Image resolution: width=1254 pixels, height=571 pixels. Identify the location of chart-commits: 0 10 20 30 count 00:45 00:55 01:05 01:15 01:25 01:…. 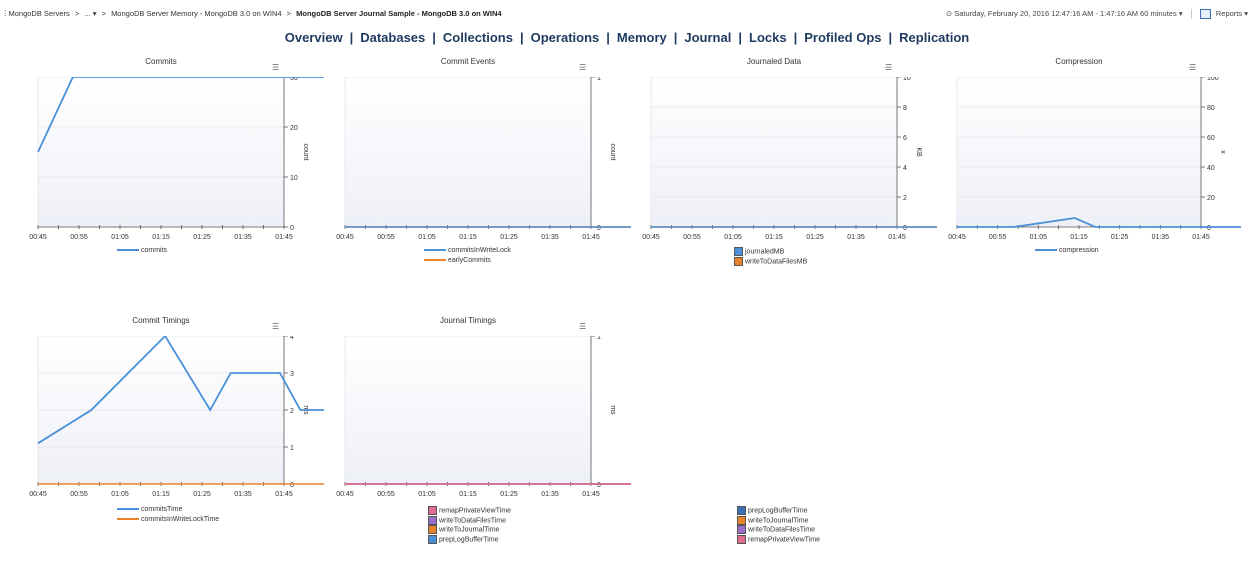
(176, 159).